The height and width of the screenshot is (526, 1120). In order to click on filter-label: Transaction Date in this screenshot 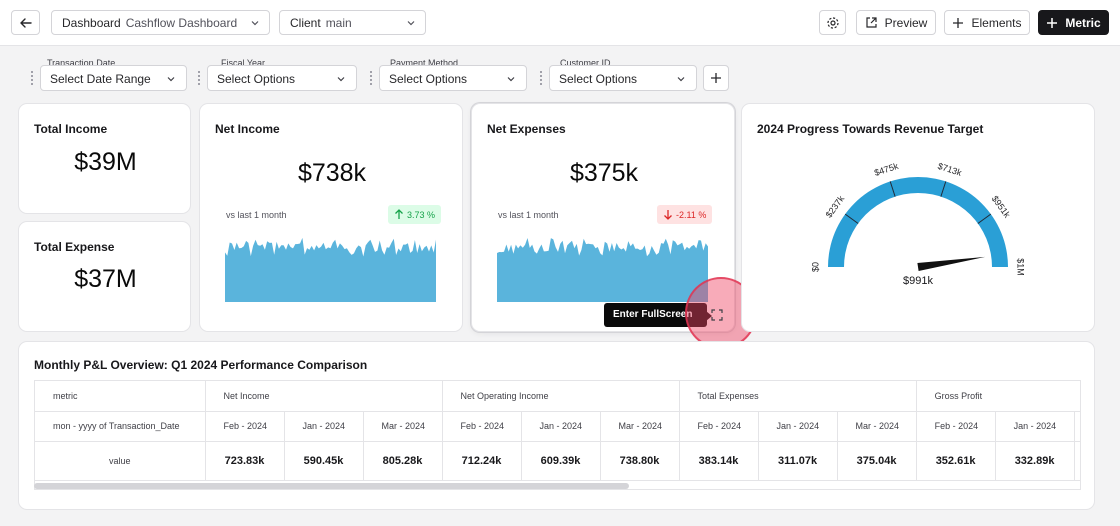, I will do `click(81, 63)`.